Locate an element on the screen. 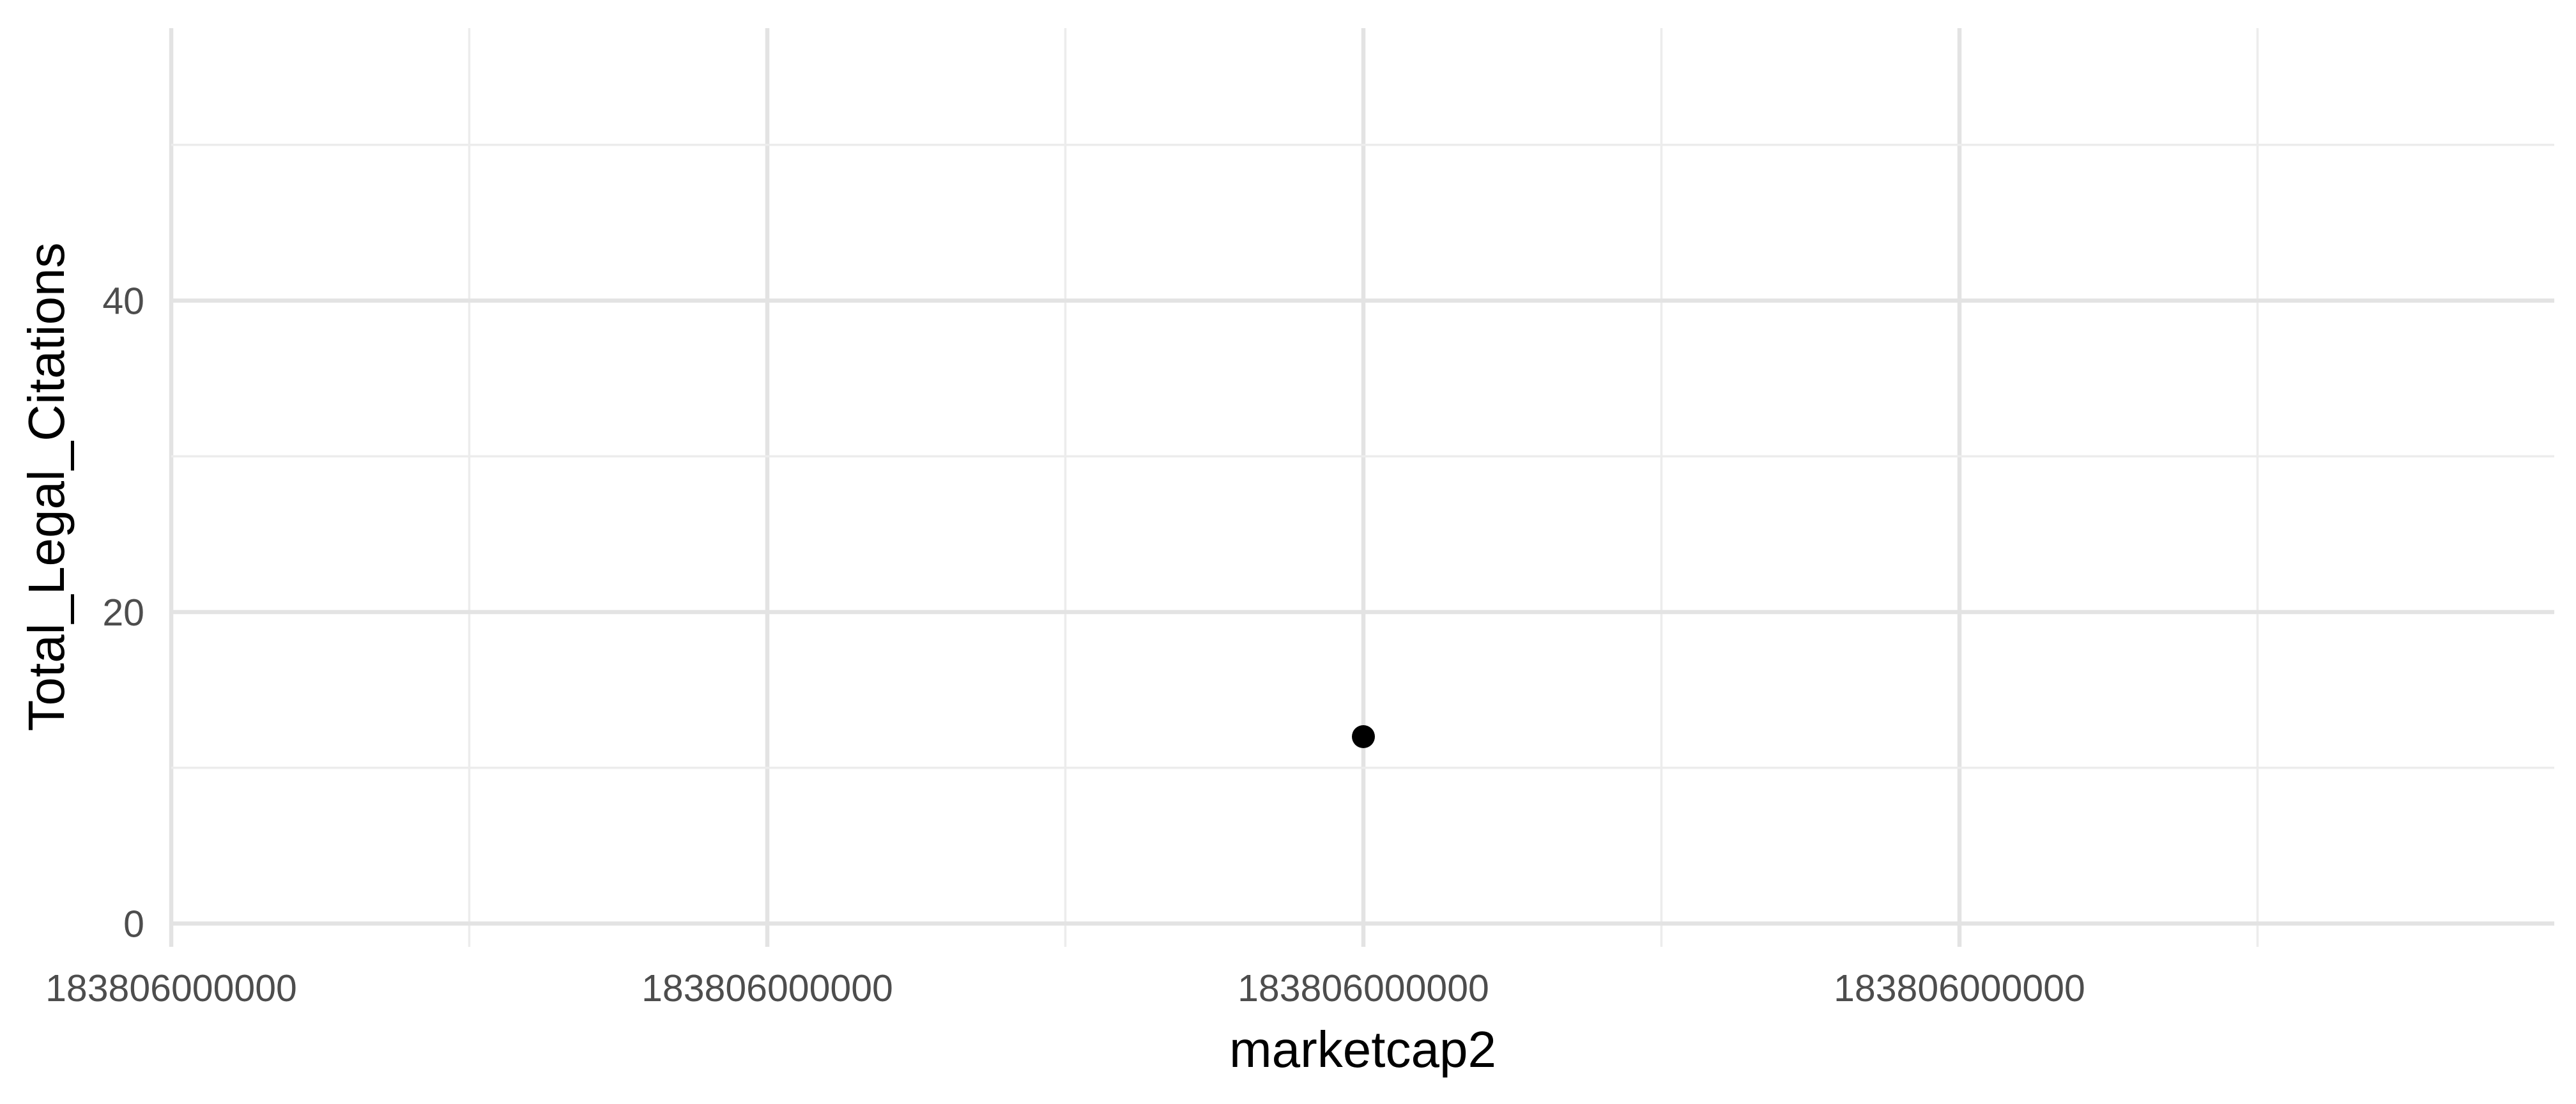 This screenshot has height=1104, width=2576. x-axis-title: marketcap2 is located at coordinates (1362, 1049).